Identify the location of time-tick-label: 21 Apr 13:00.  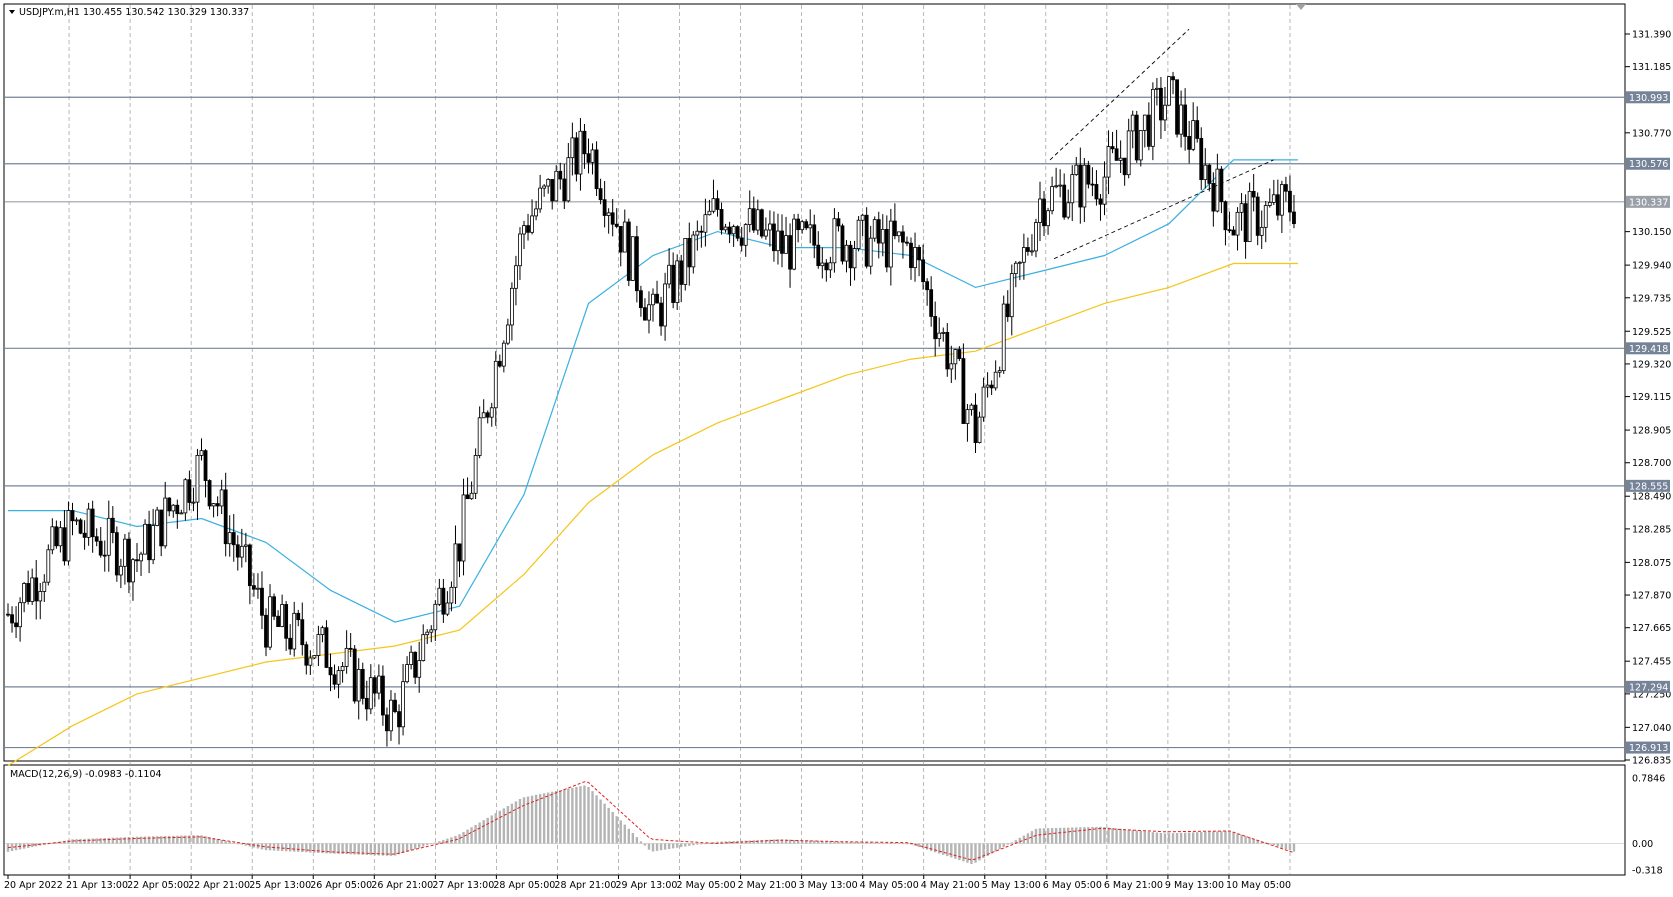
(97, 885).